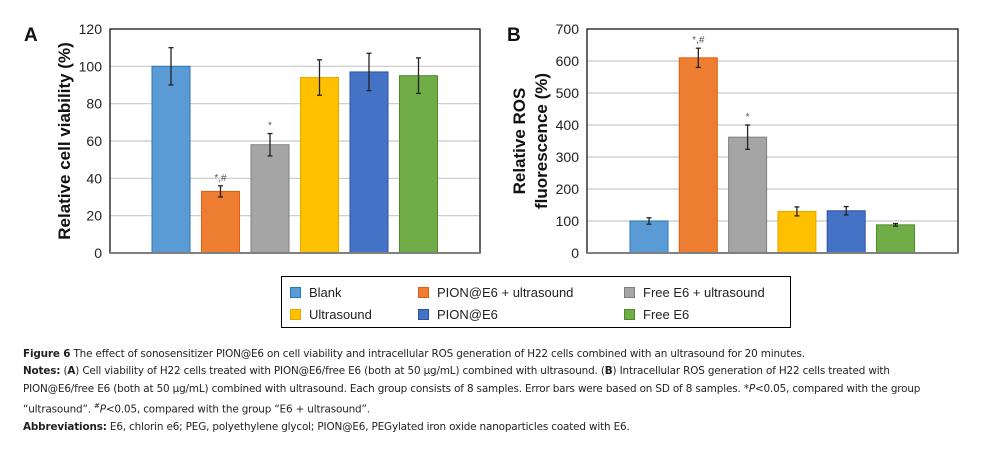 The width and height of the screenshot is (983, 455). Describe the element at coordinates (541, 141) in the screenshot. I see `y-axis-label: fluorescence (%)` at that location.